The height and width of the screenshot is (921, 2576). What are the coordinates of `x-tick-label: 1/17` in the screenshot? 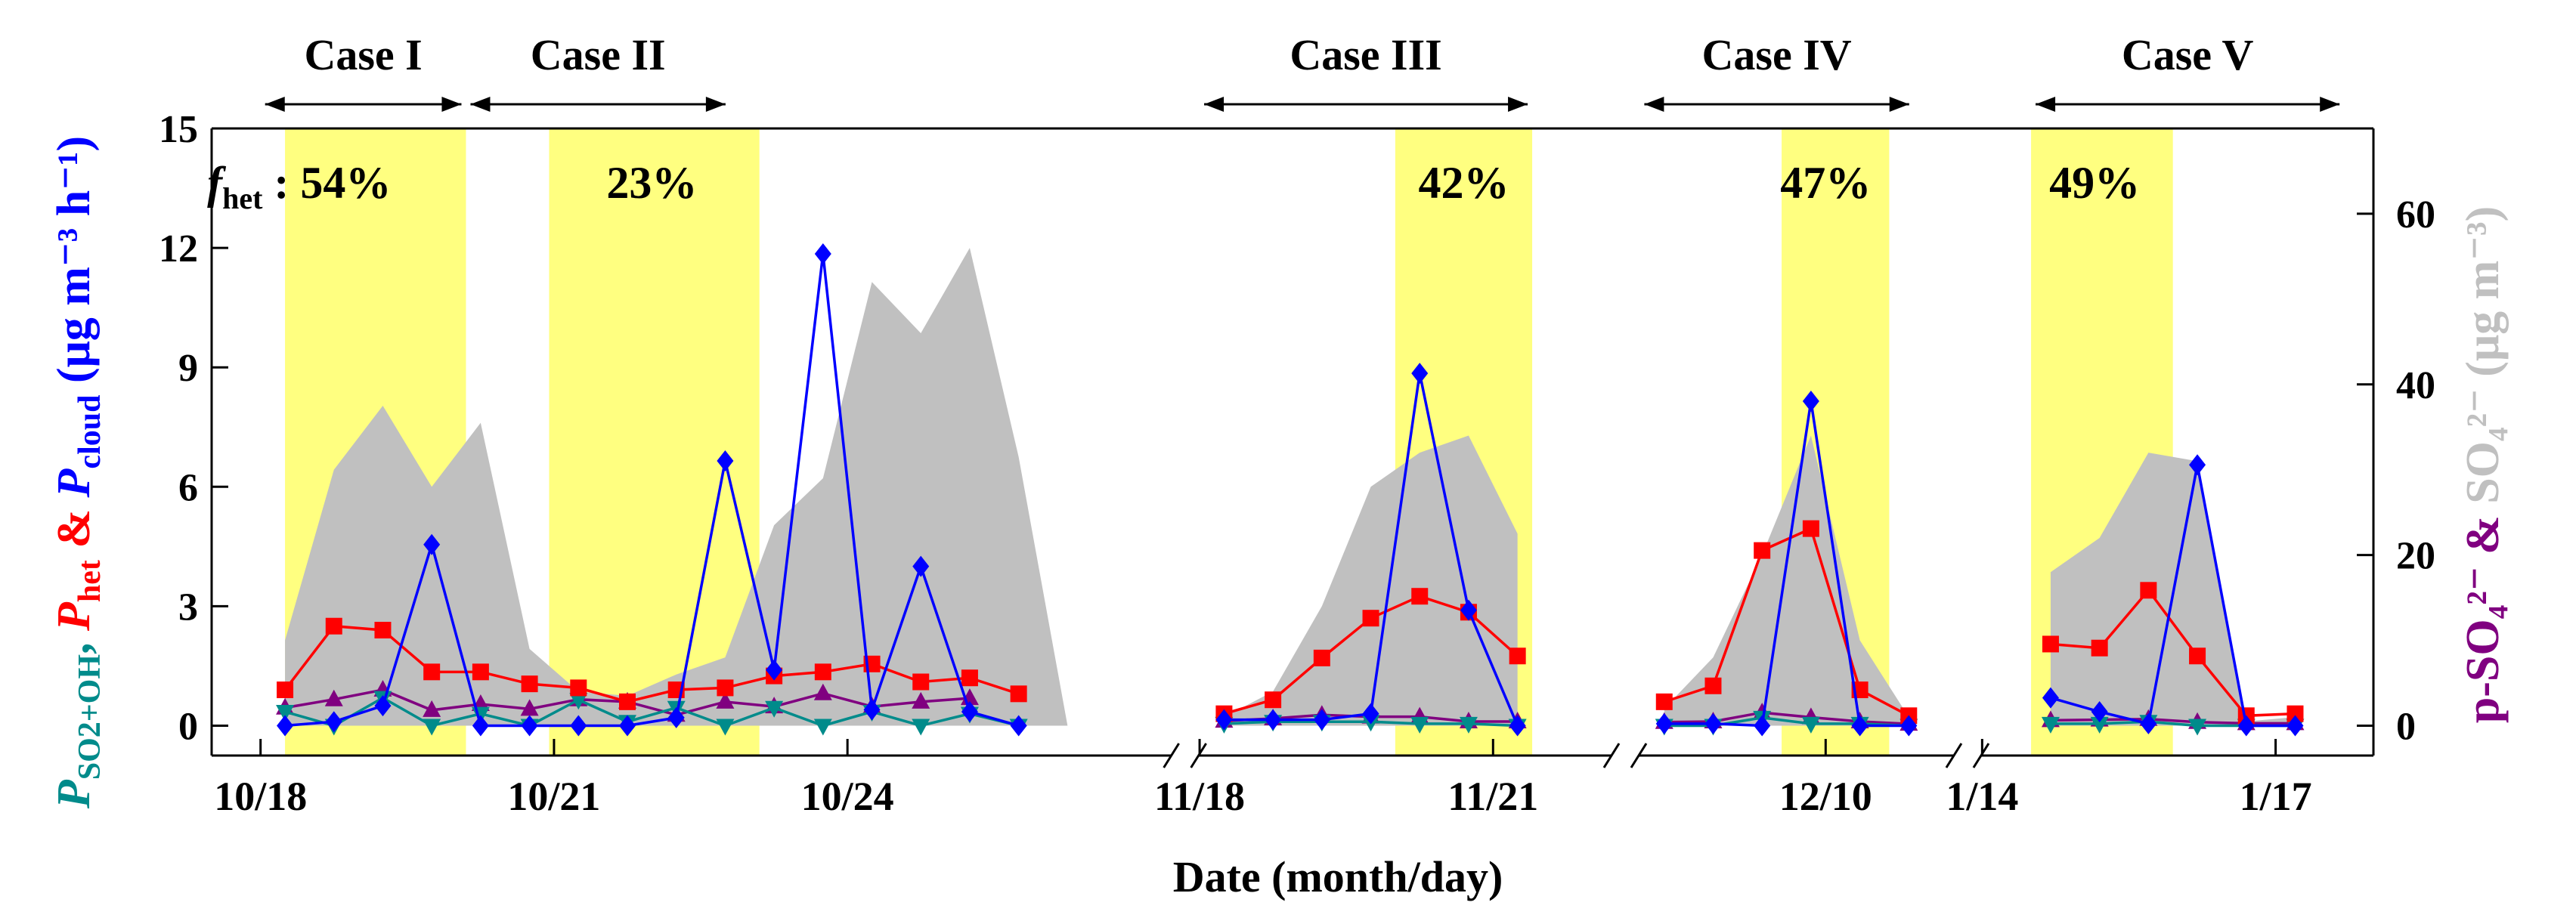 It's located at (2276, 796).